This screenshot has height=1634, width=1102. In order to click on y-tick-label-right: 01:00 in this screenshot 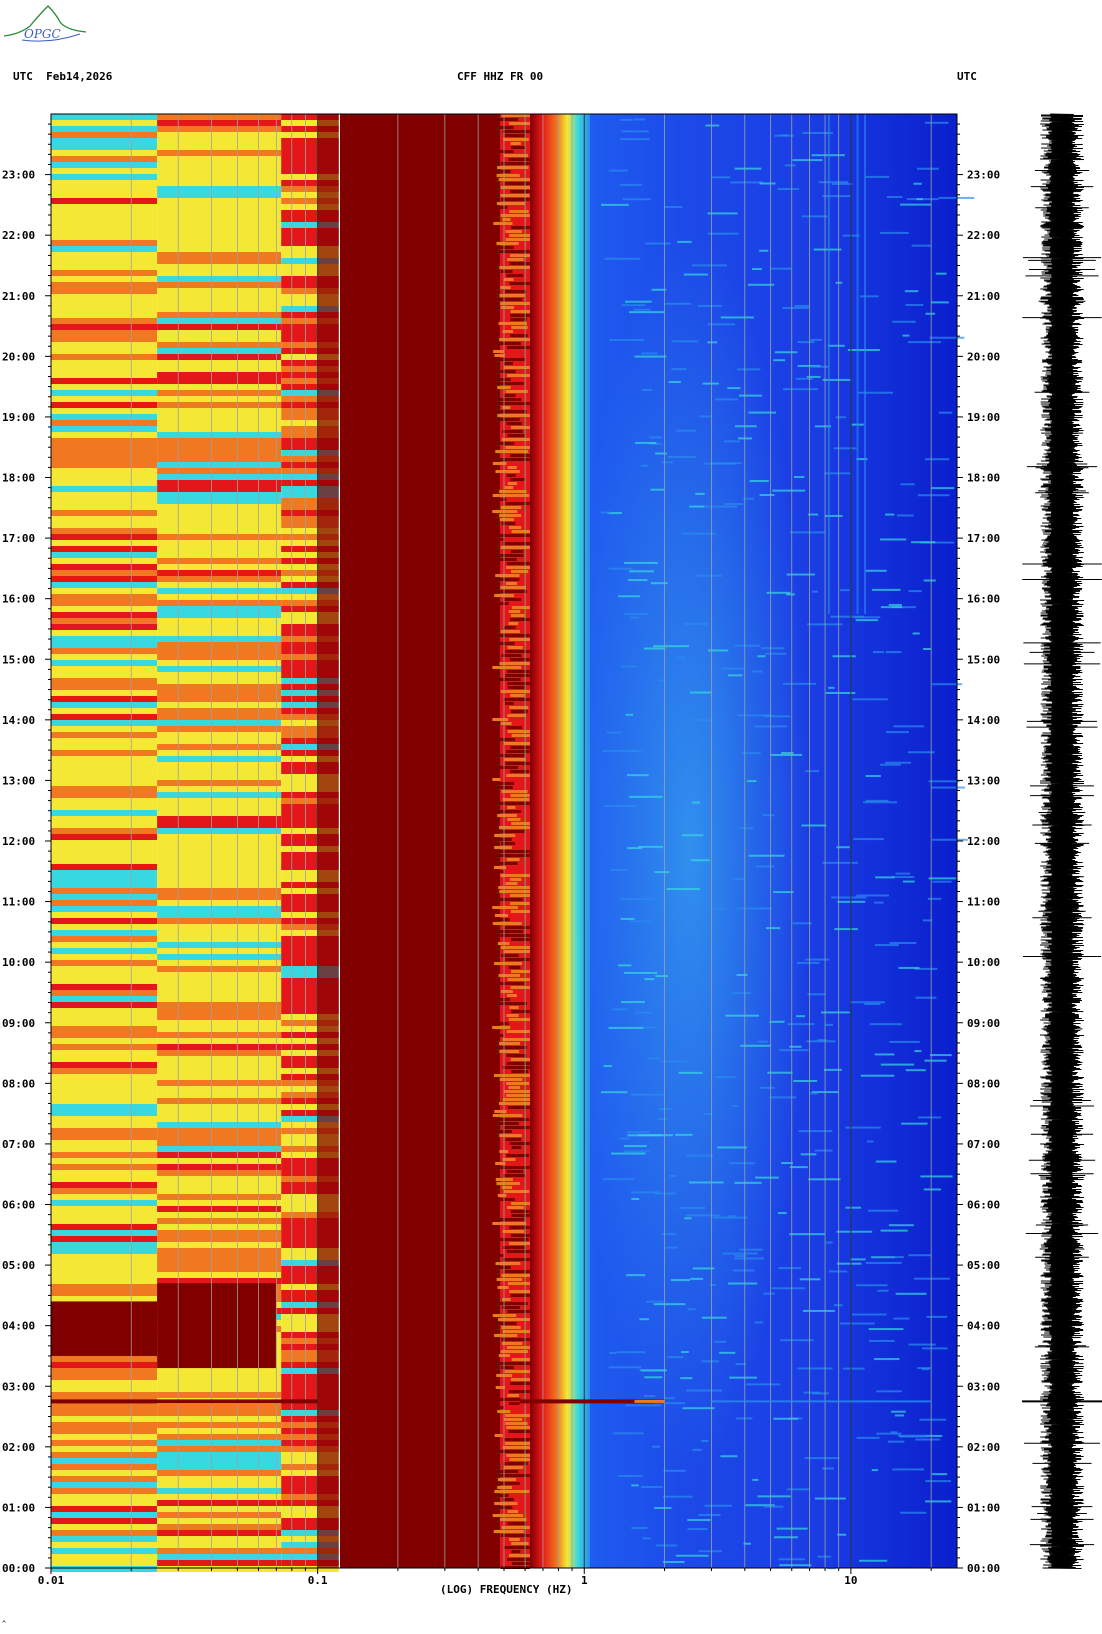, I will do `click(983, 1507)`.